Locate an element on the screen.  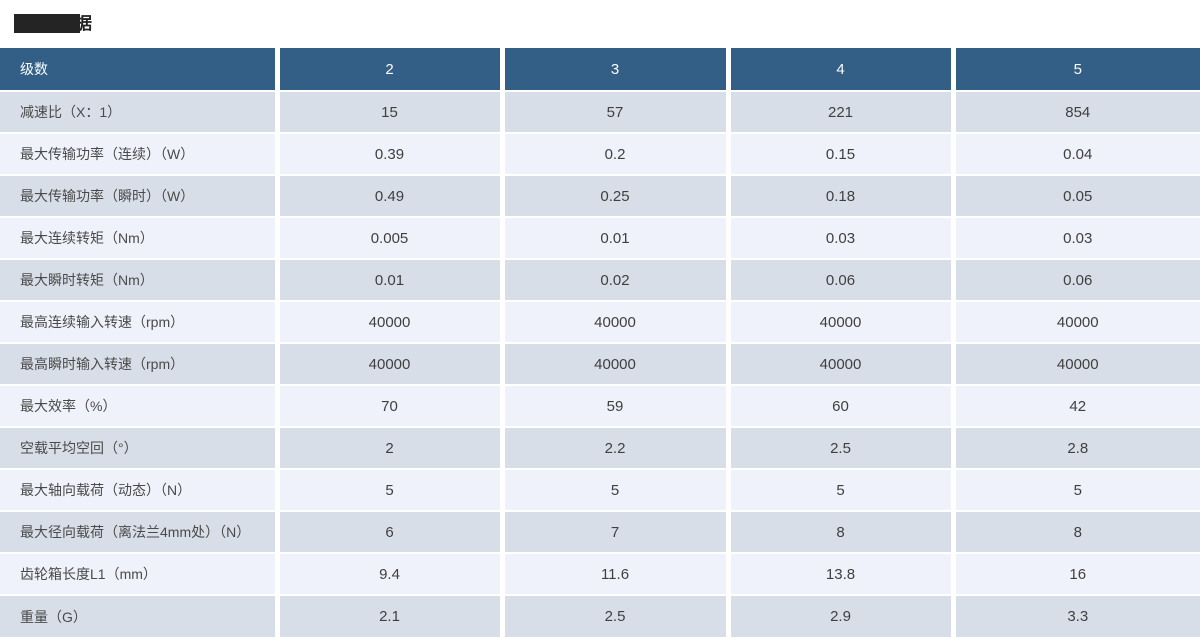
table-row: 空载平均空回（°） 2 2.2 2.5 2.8 is located at coordinates (600, 448).